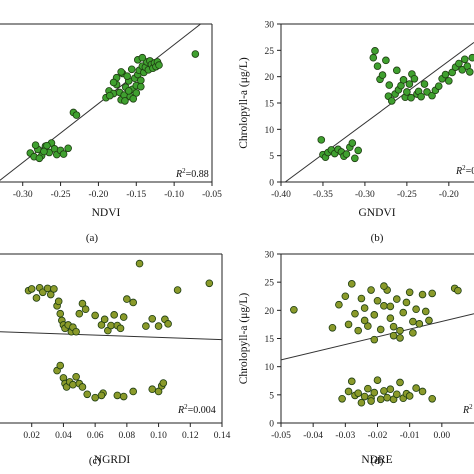  What do you see at coordinates (106, 213) in the screenshot?
I see `x-axis-title: NDVI` at bounding box center [106, 213].